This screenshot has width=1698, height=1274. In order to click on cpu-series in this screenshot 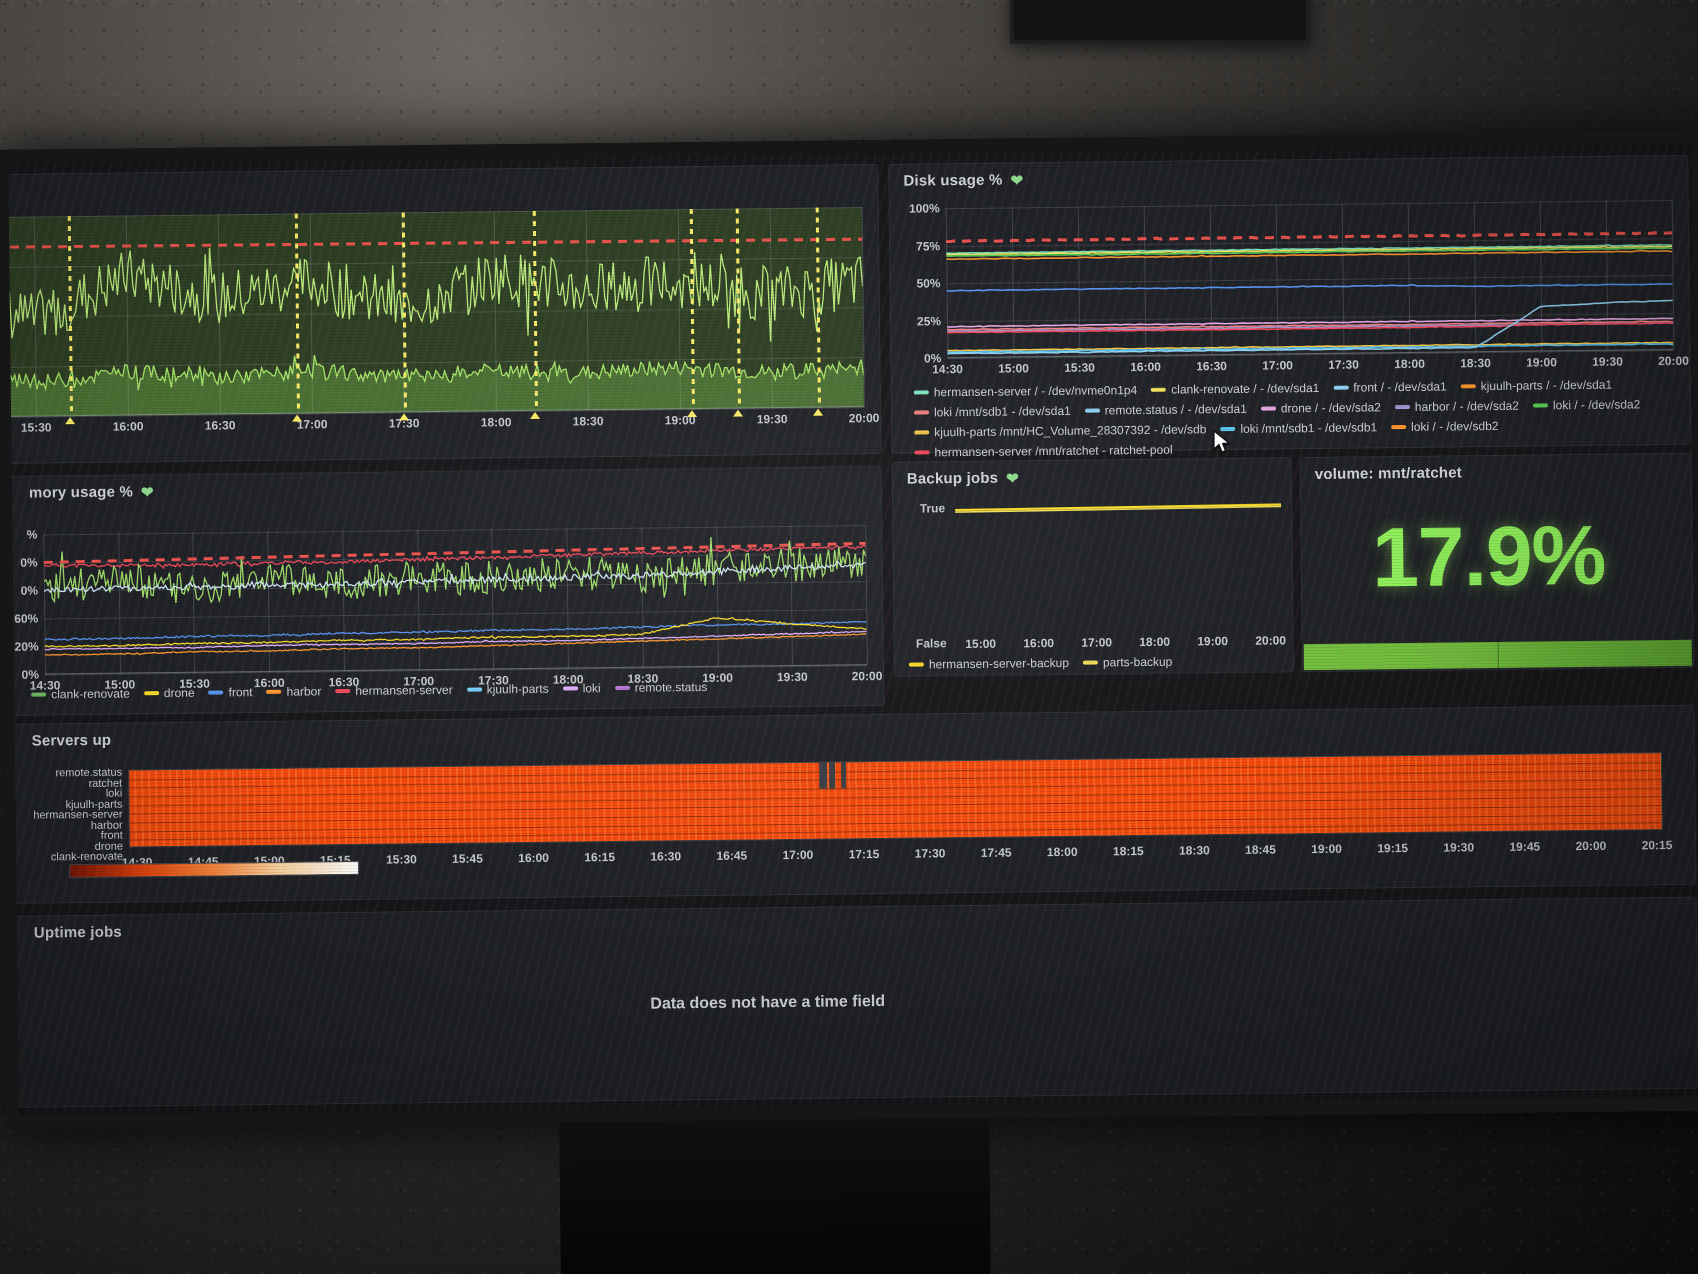, I will do `click(436, 328)`.